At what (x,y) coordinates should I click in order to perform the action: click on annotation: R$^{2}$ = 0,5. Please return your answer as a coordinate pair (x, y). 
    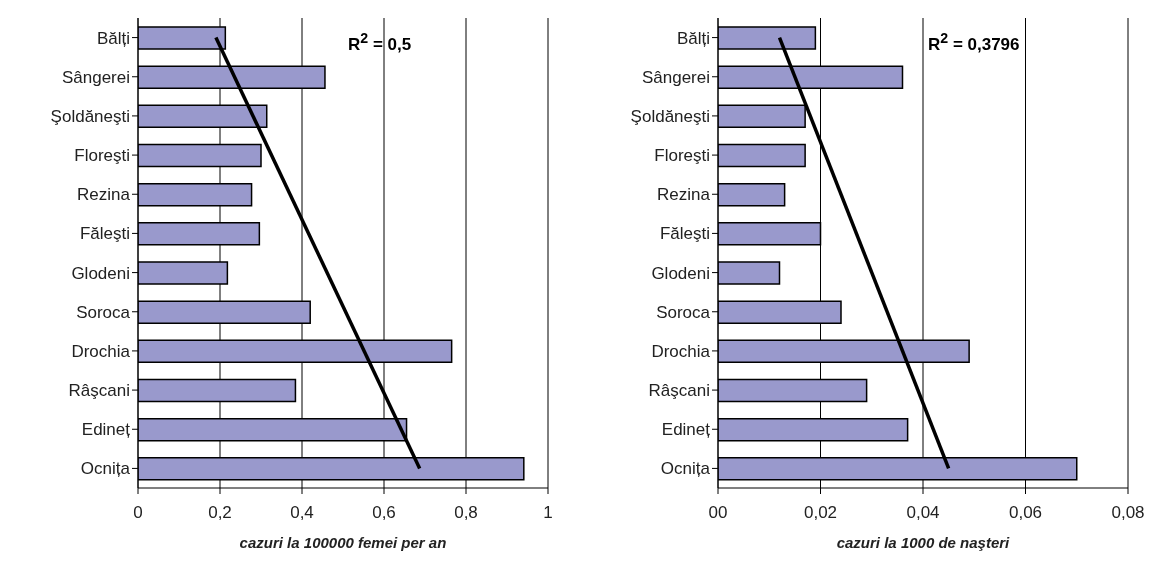
    Looking at the image, I should click on (380, 42).